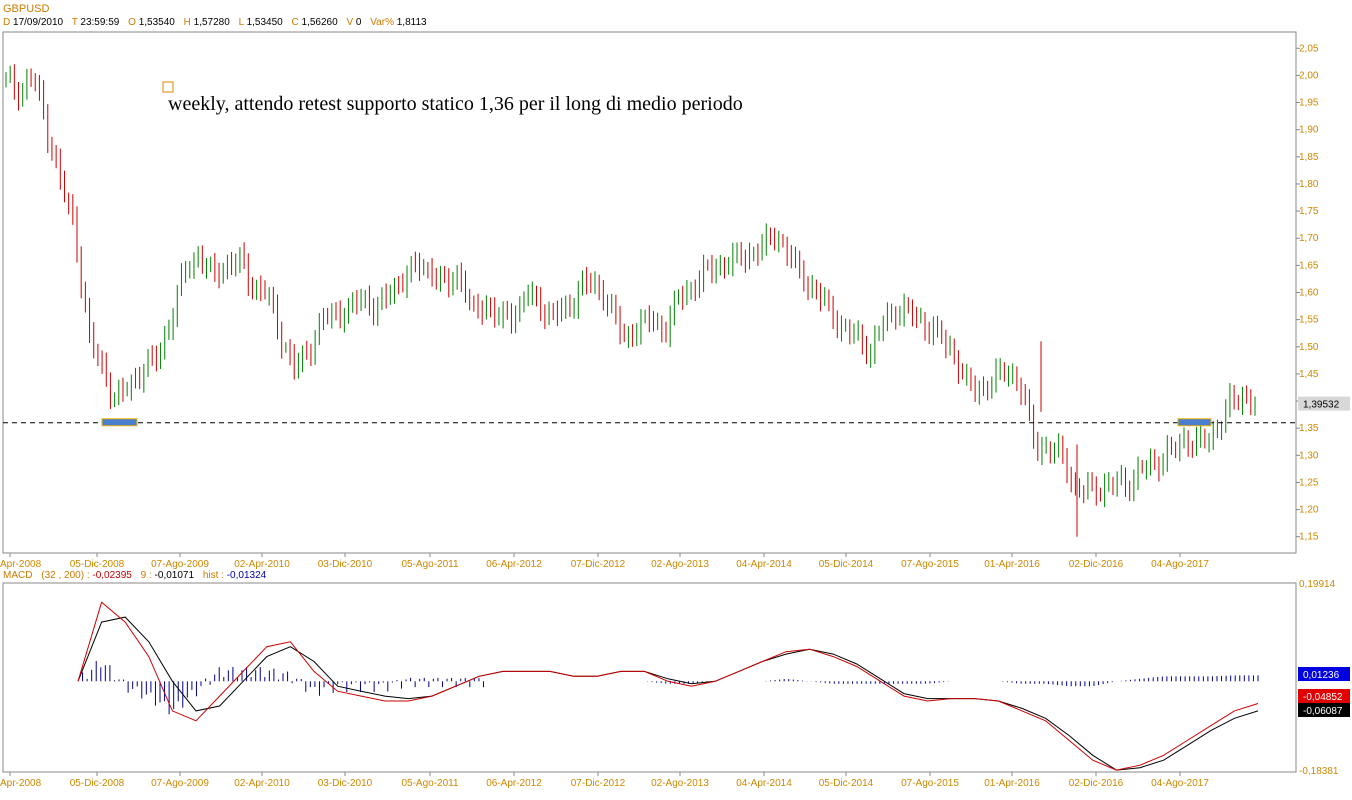 The height and width of the screenshot is (800, 1352). Describe the element at coordinates (1309, 320) in the screenshot. I see `y-tick-label: 1,55` at that location.